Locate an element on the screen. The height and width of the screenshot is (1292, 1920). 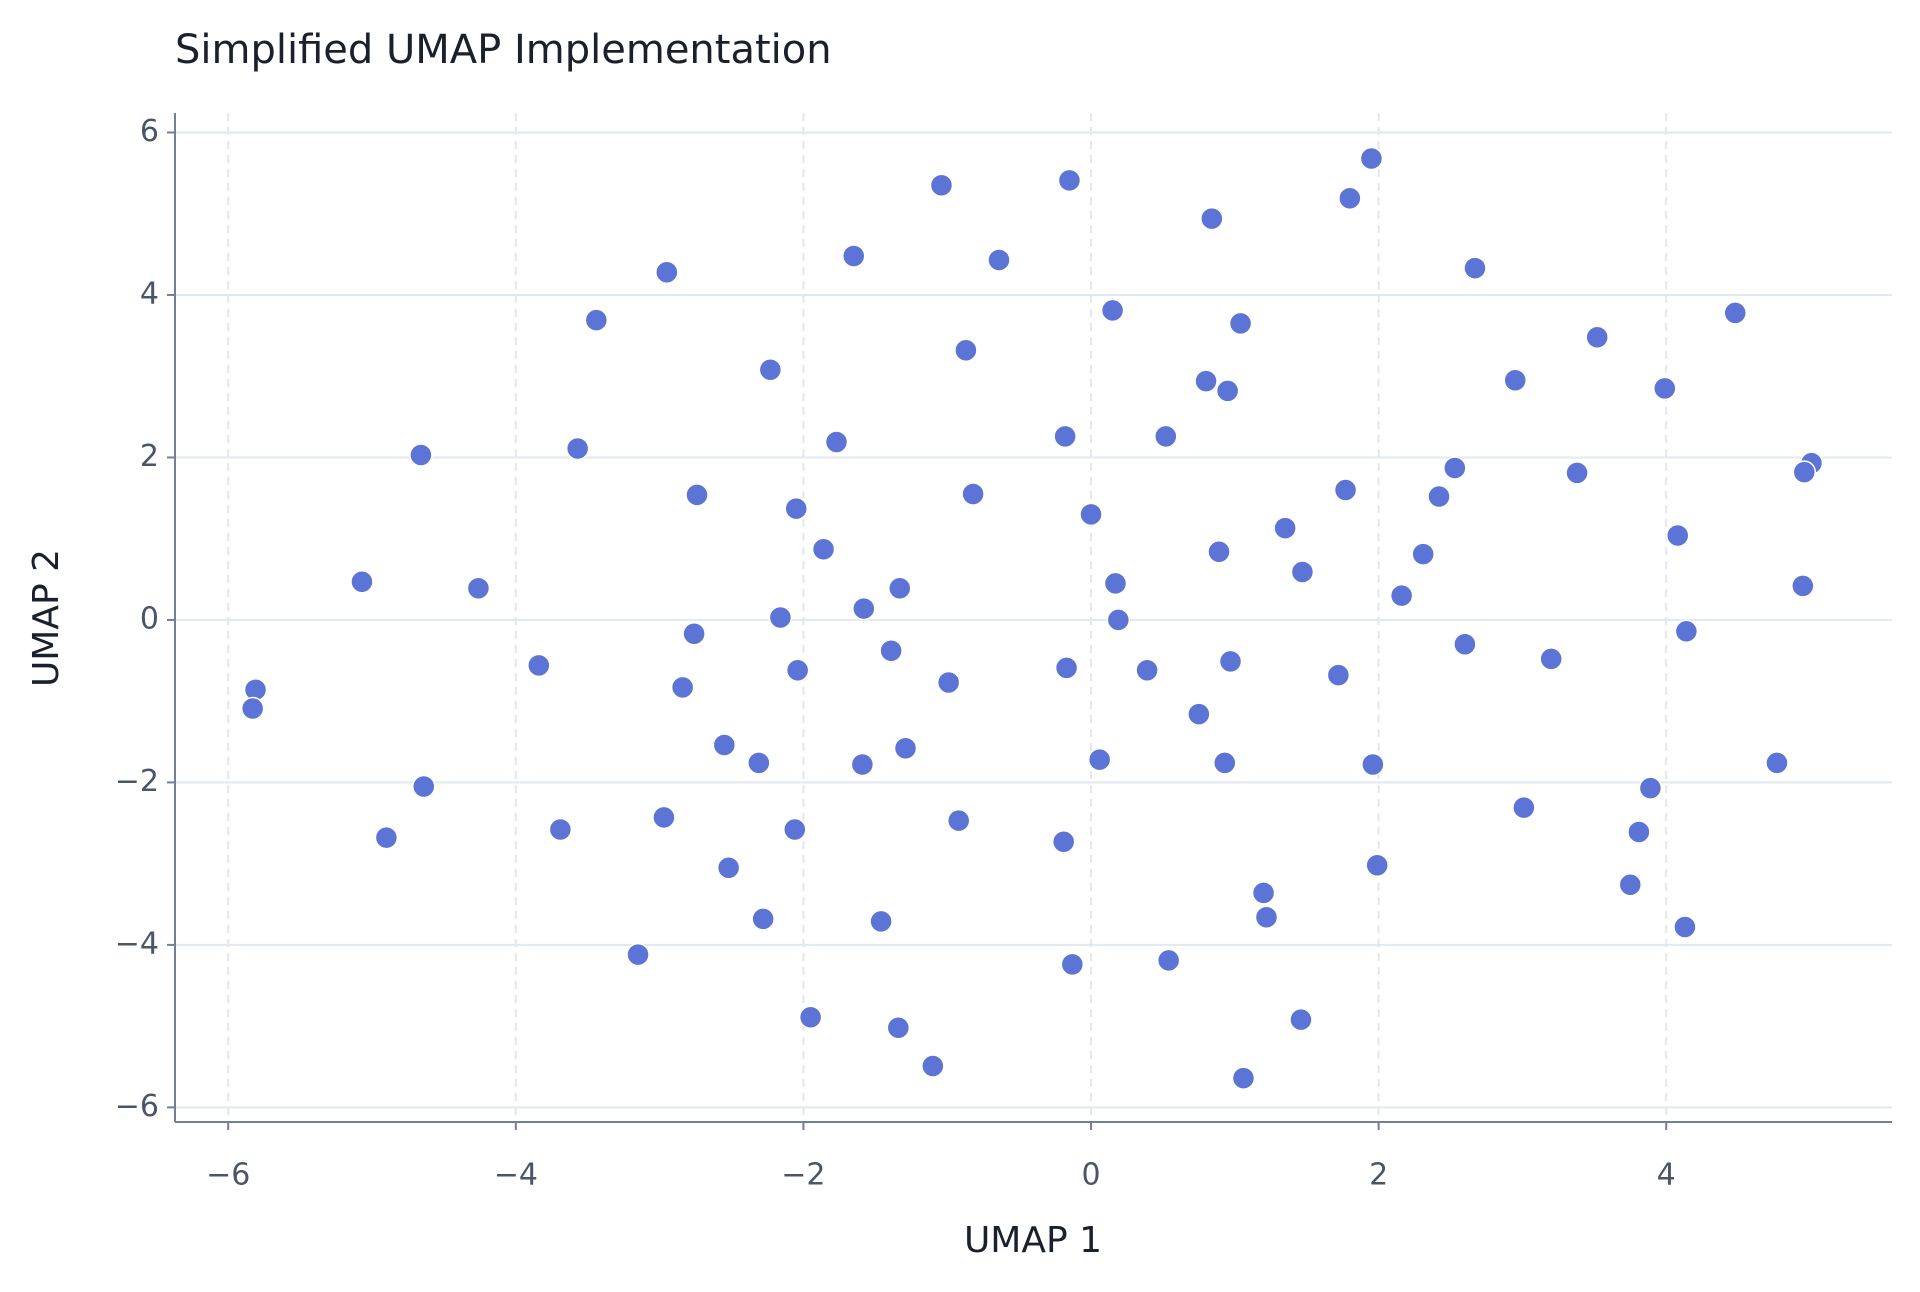
x-tick-label: 4 is located at coordinates (1666, 1175).